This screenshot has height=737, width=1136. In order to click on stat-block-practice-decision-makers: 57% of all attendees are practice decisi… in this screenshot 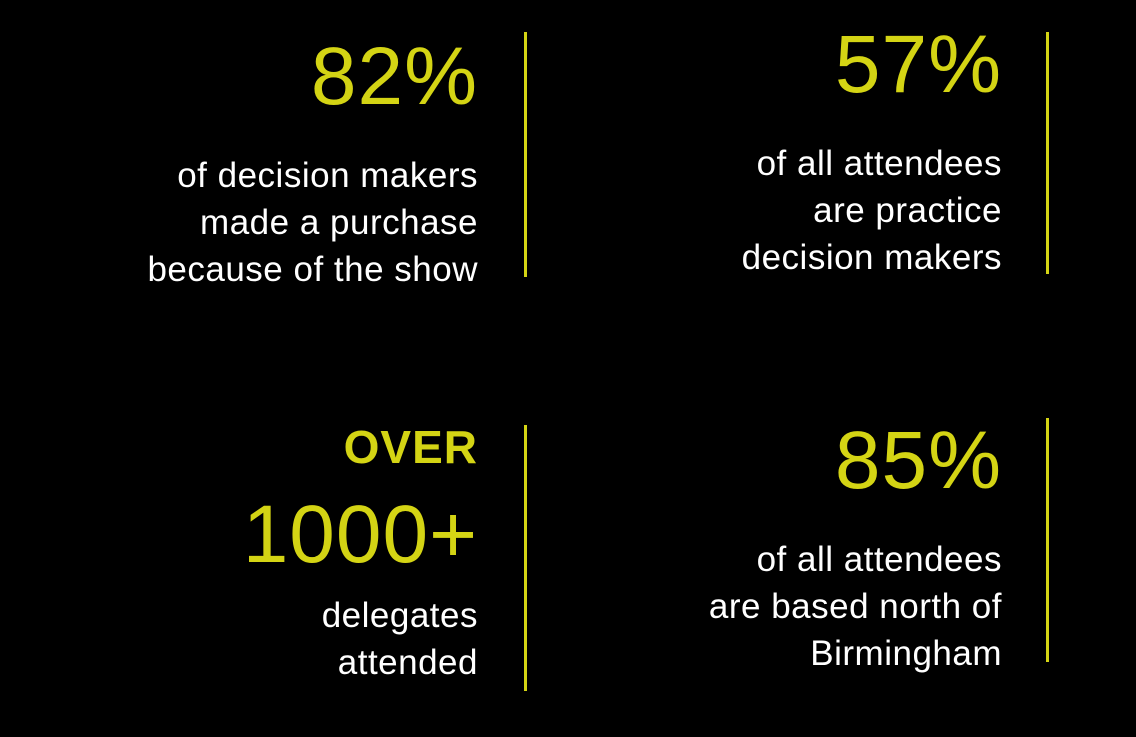, I will do `click(872, 152)`.